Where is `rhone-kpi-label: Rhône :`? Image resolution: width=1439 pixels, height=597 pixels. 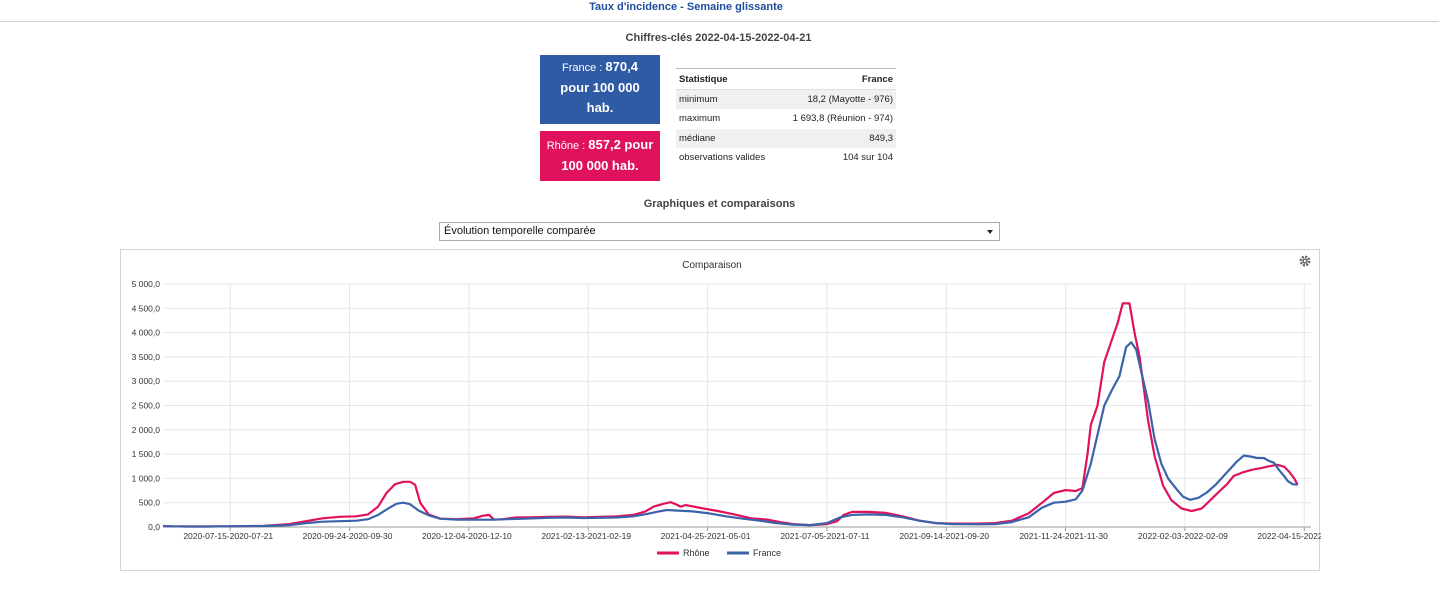
rhone-kpi-label: Rhône : is located at coordinates (567, 146).